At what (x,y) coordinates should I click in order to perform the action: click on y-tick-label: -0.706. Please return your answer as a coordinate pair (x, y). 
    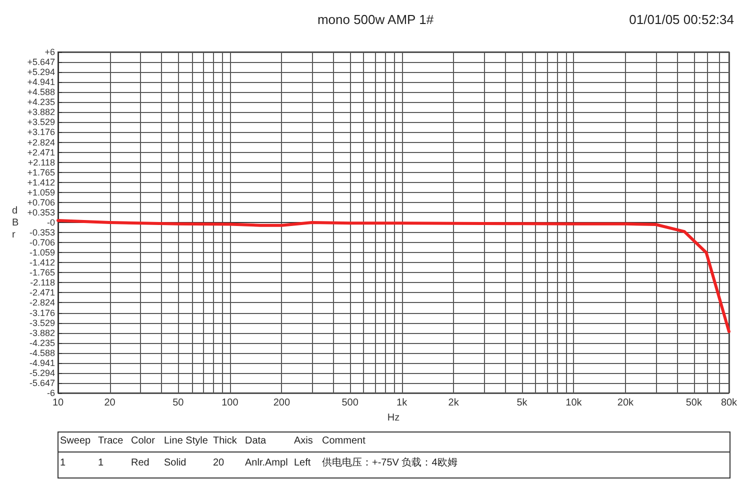
    Looking at the image, I should click on (42, 243).